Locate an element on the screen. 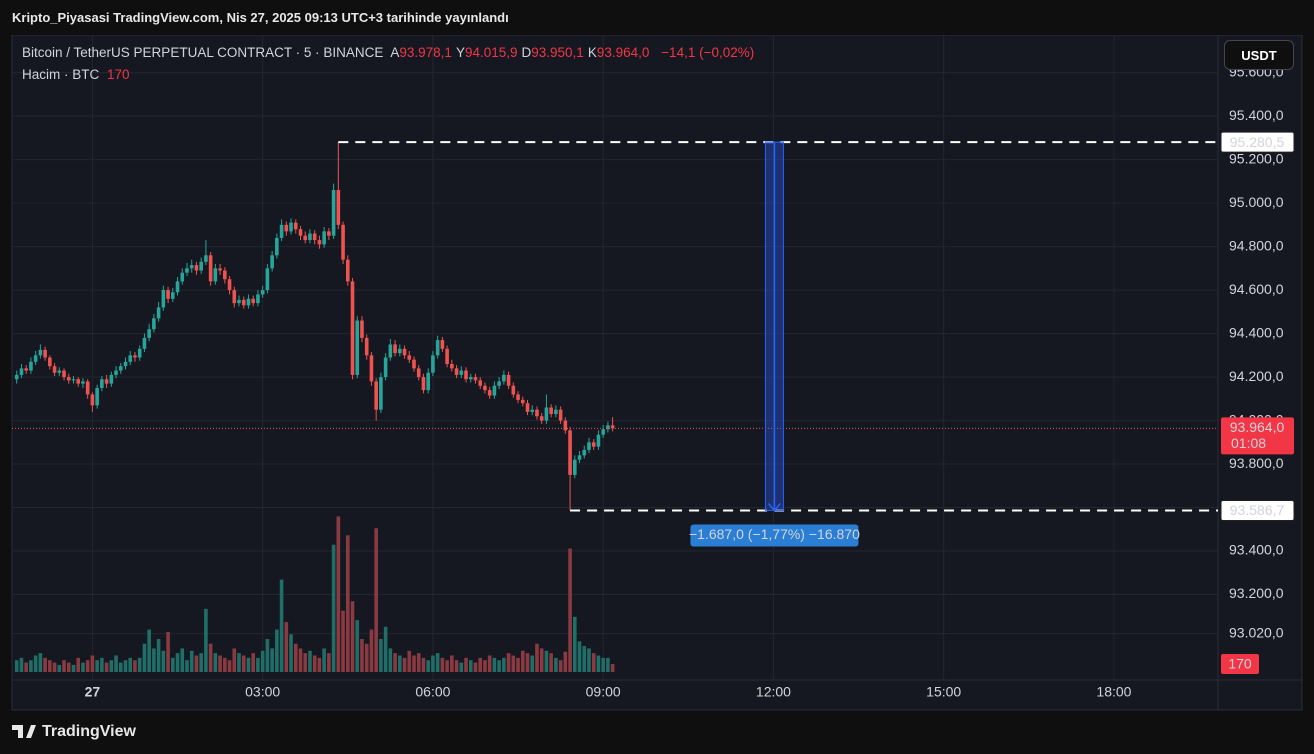 The height and width of the screenshot is (754, 1314). y-tick-label: 95.200,0 is located at coordinates (1256, 158).